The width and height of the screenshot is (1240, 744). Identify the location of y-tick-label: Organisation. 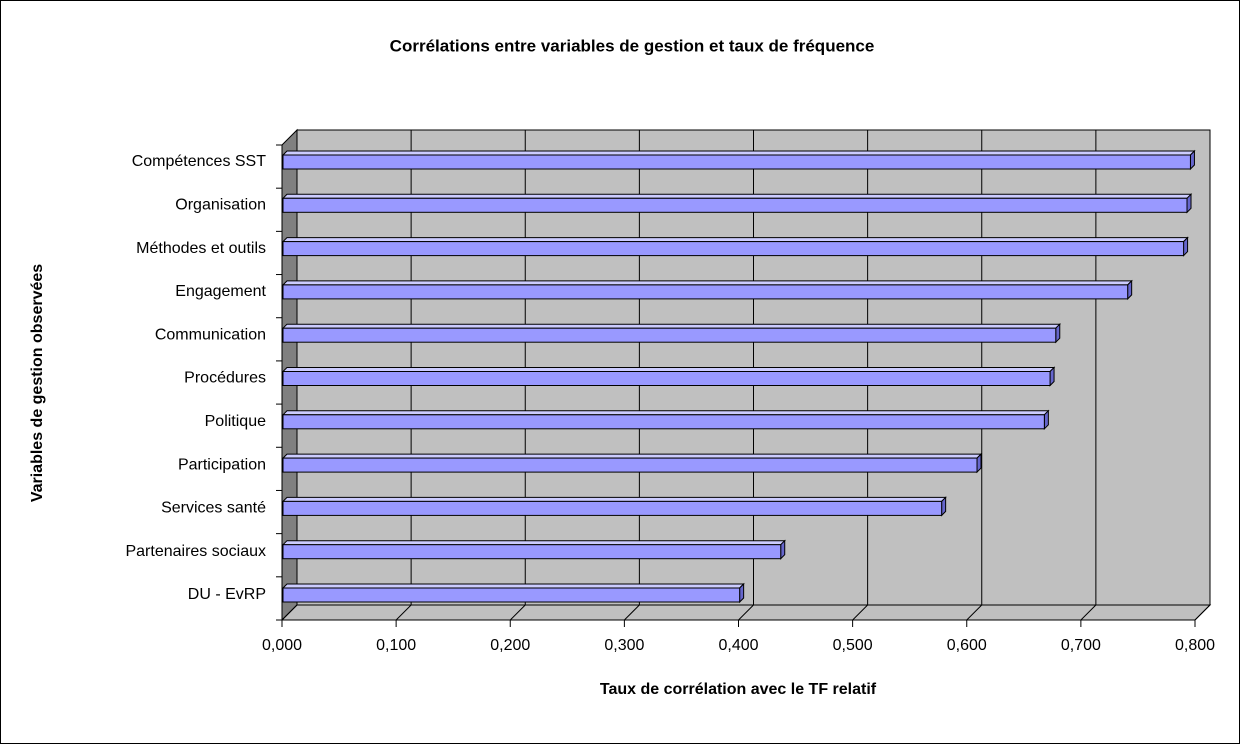
(220, 205).